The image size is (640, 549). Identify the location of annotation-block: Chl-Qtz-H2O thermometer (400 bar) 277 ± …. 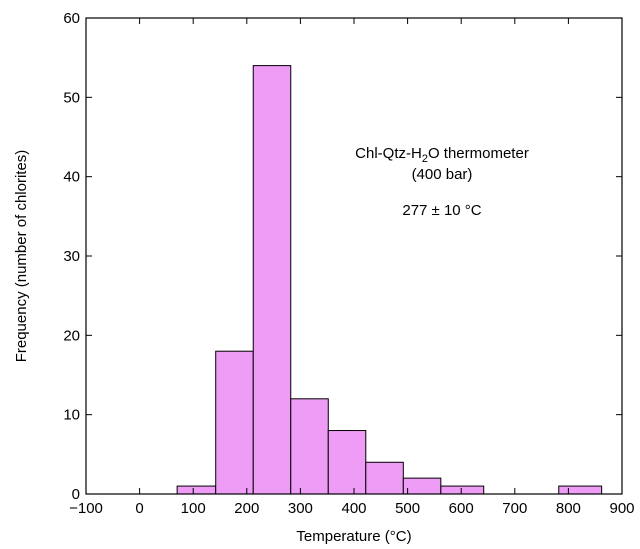
(442, 182).